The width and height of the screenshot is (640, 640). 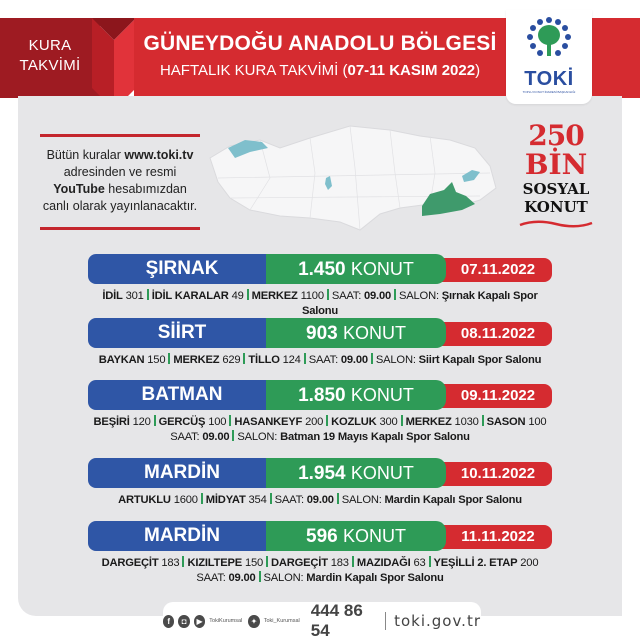 I want to click on badge-kura-takvimi: KURA TAKVİMİ, so click(x=50, y=58).